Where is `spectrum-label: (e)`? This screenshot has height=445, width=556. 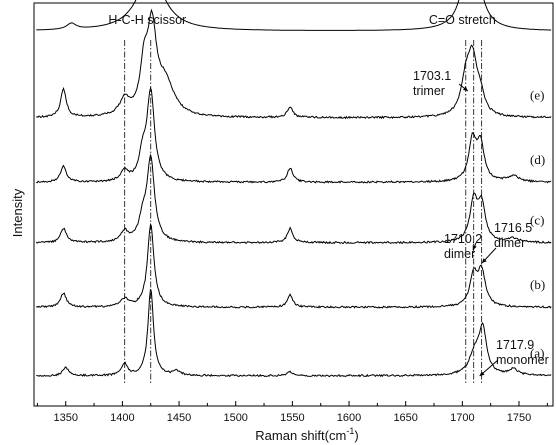 spectrum-label: (e) is located at coordinates (537, 95).